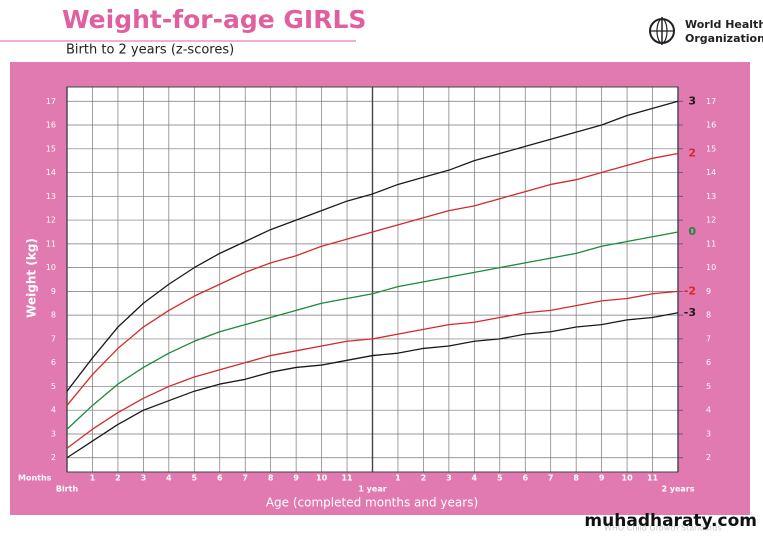 The image size is (763, 539). Describe the element at coordinates (692, 153) in the screenshot. I see `line-label: 2` at that location.